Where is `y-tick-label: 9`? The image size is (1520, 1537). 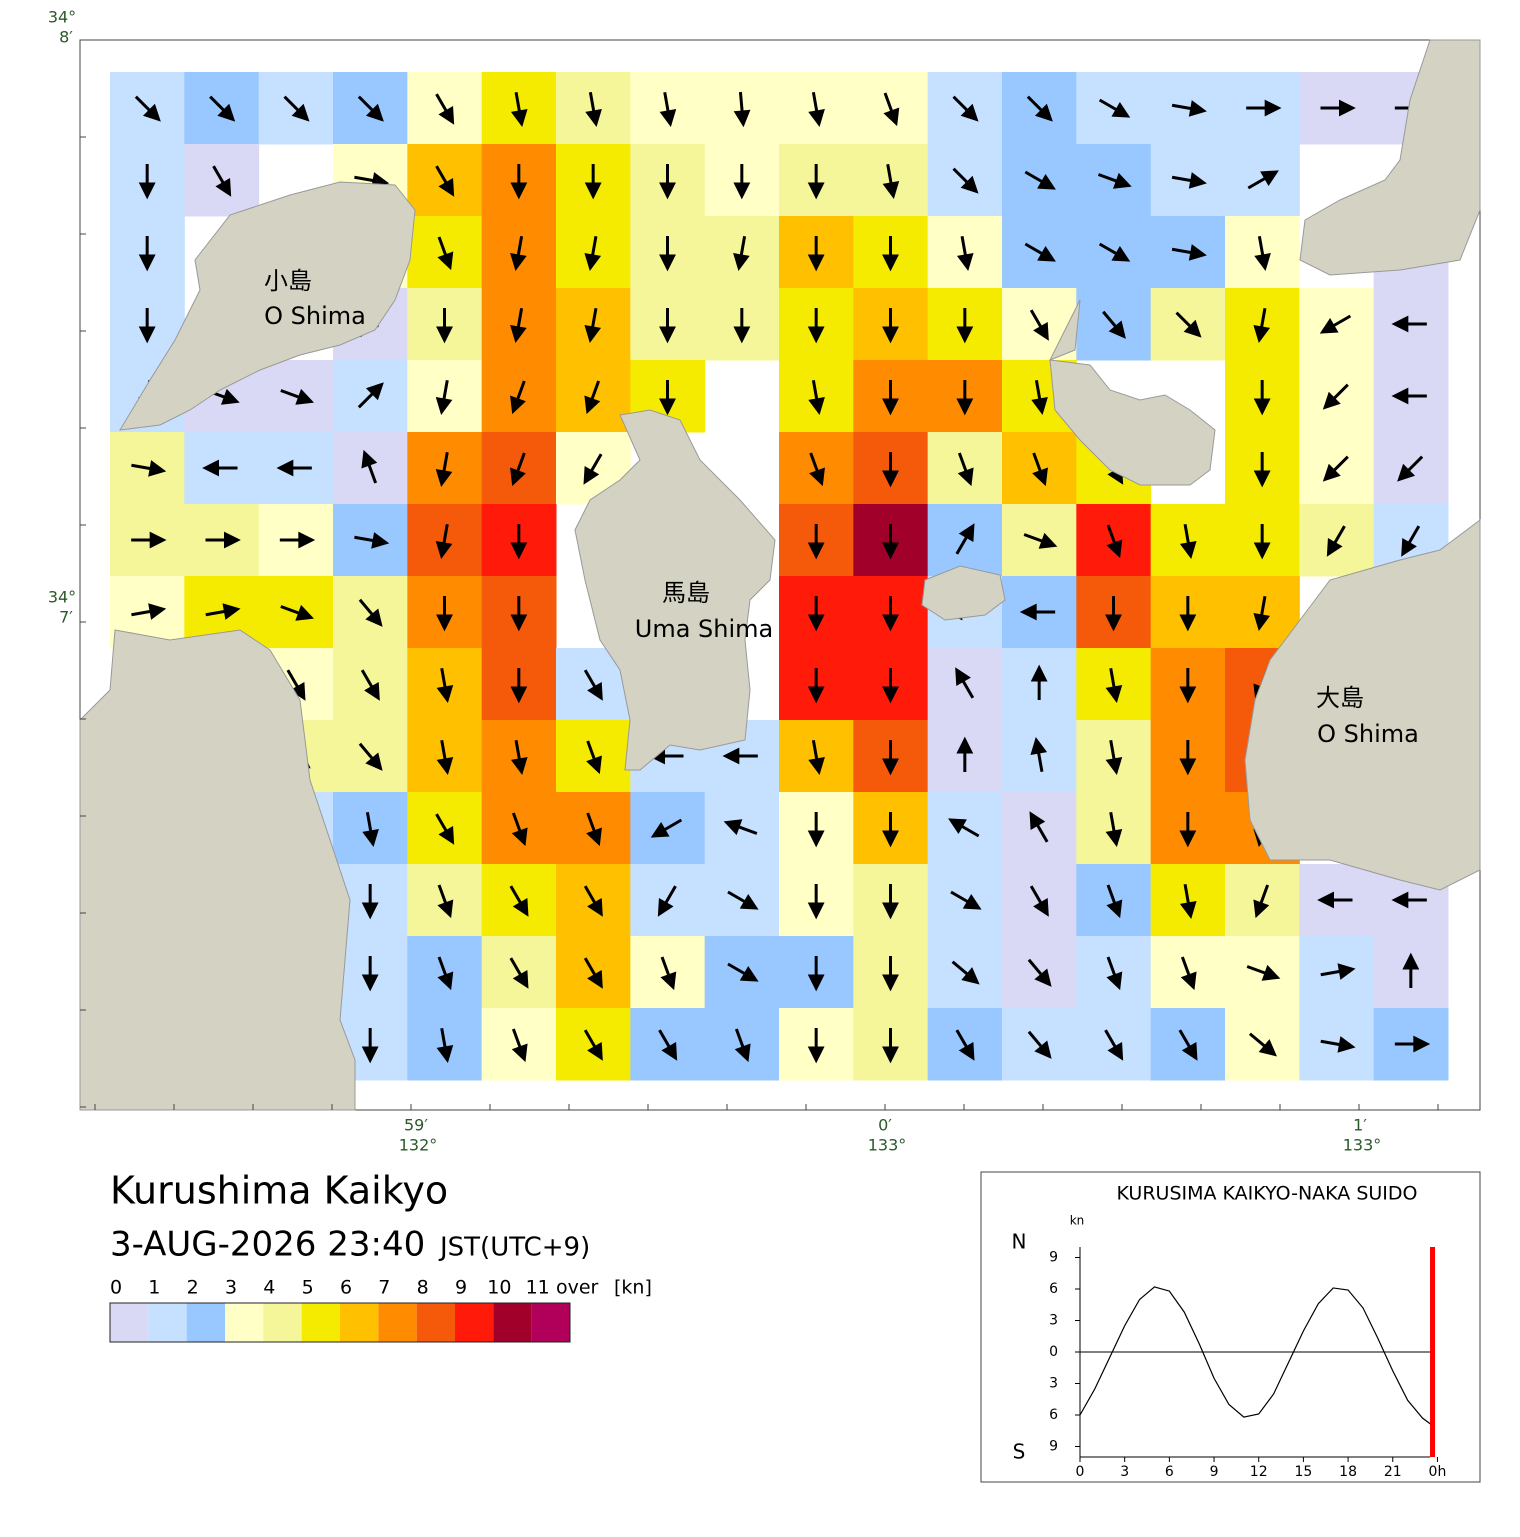
y-tick-label: 9 is located at coordinates (1053, 1447).